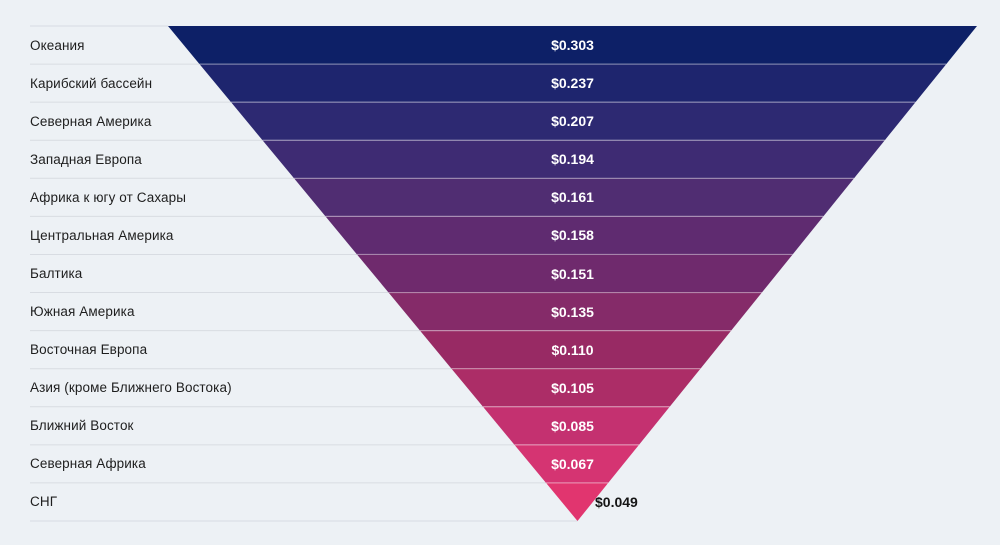  What do you see at coordinates (57, 45) in the screenshot?
I see `category-label-0: Океания` at bounding box center [57, 45].